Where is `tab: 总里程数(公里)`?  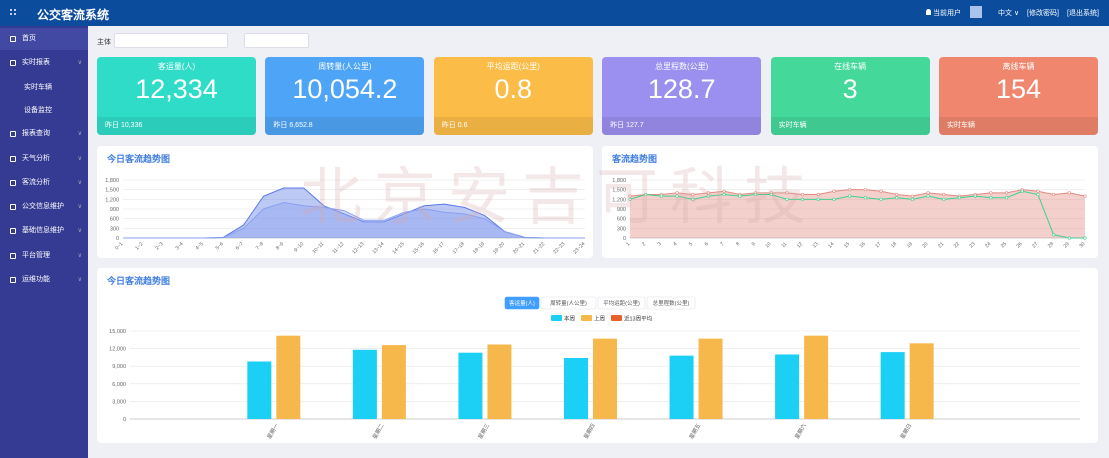 tab: 总里程数(公里) is located at coordinates (671, 303).